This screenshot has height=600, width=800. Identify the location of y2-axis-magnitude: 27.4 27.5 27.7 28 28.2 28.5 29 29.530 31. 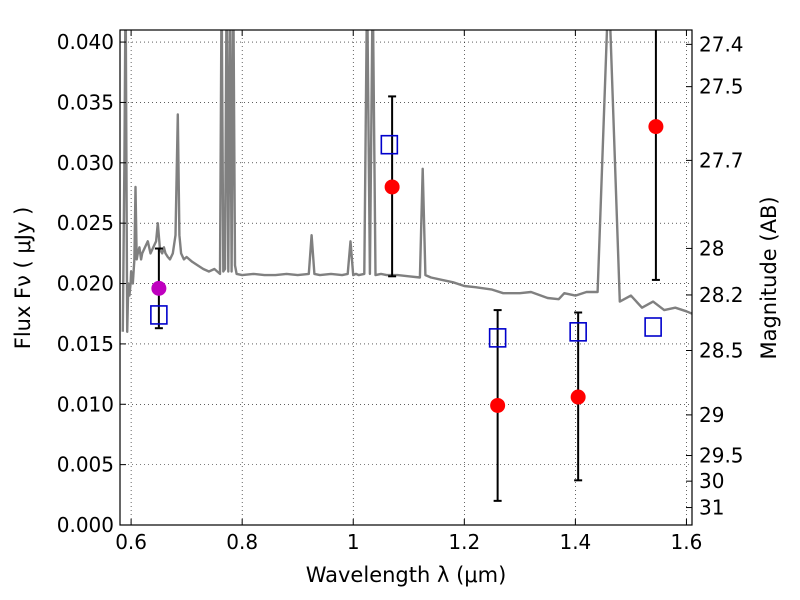
(715, 276).